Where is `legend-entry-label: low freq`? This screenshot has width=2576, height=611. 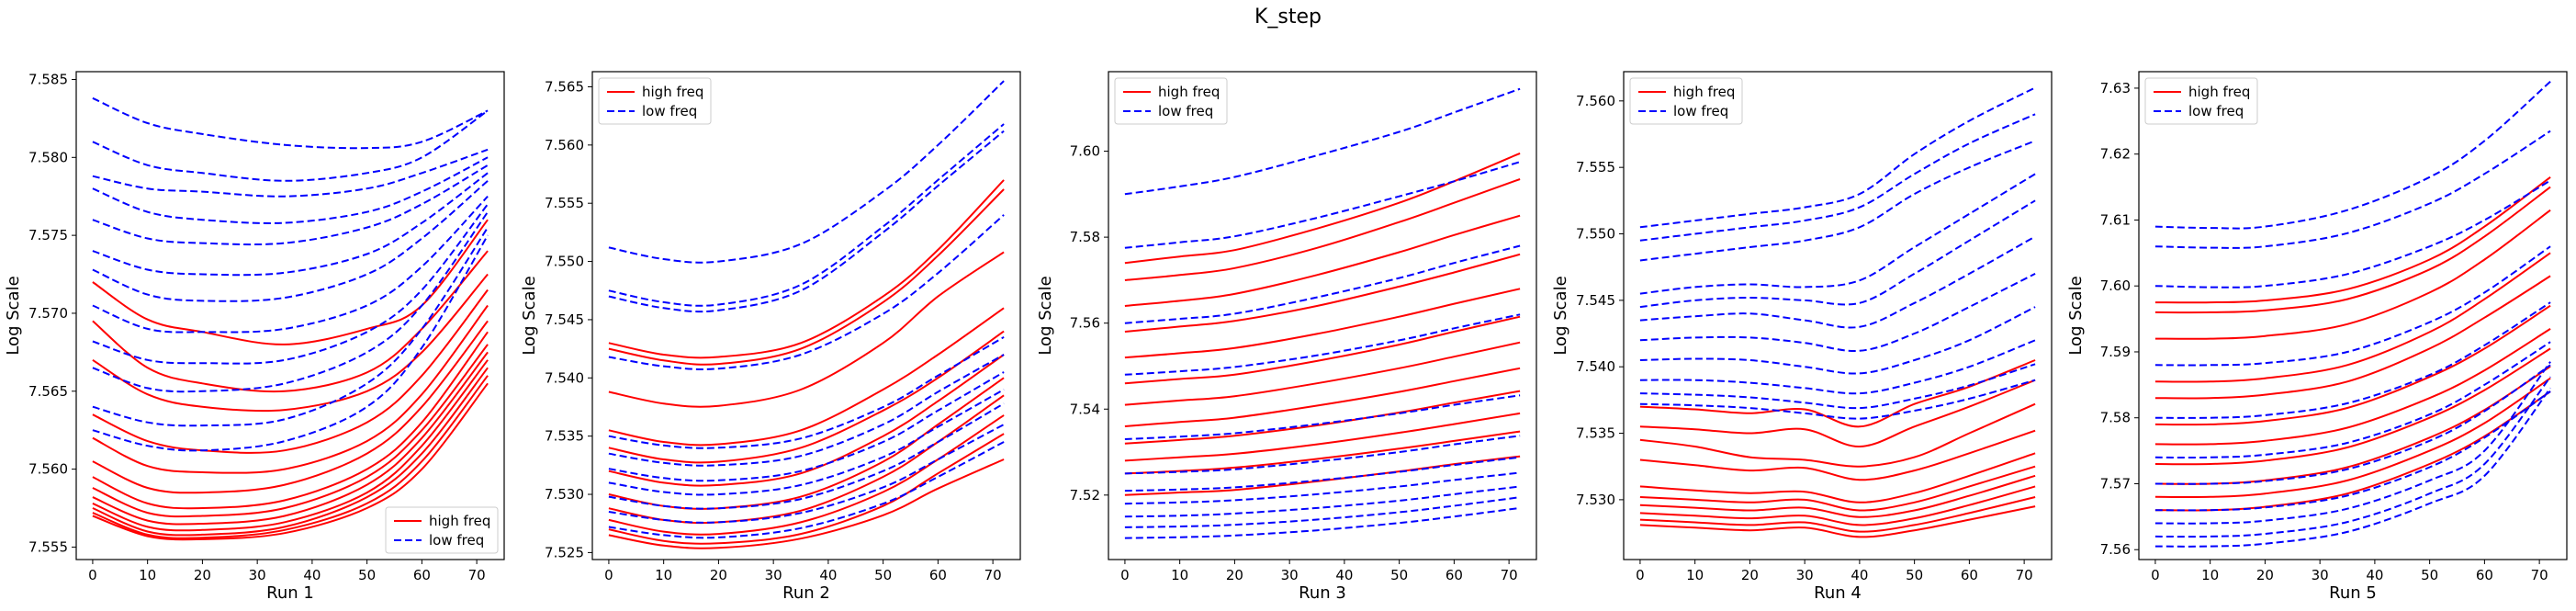 legend-entry-label: low freq is located at coordinates (1700, 111).